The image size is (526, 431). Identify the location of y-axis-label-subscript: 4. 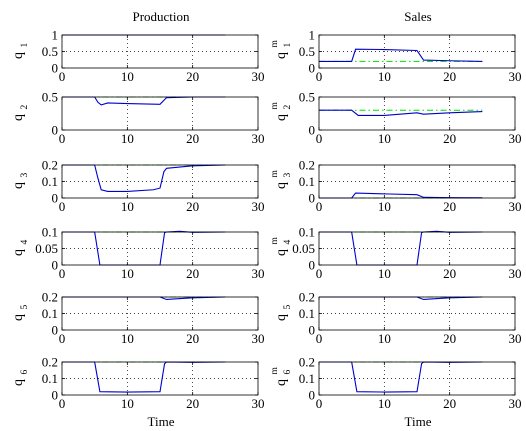
(288, 242).